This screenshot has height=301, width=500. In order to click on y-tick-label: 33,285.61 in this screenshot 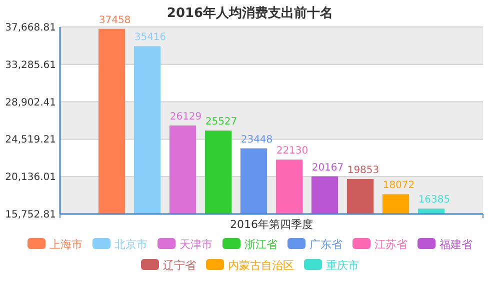, I will do `click(30, 65)`.